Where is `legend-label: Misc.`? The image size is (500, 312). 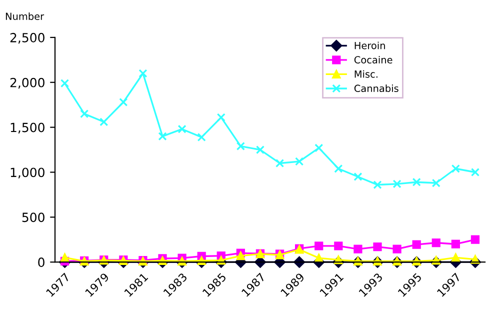
legend-label: Misc. is located at coordinates (366, 74).